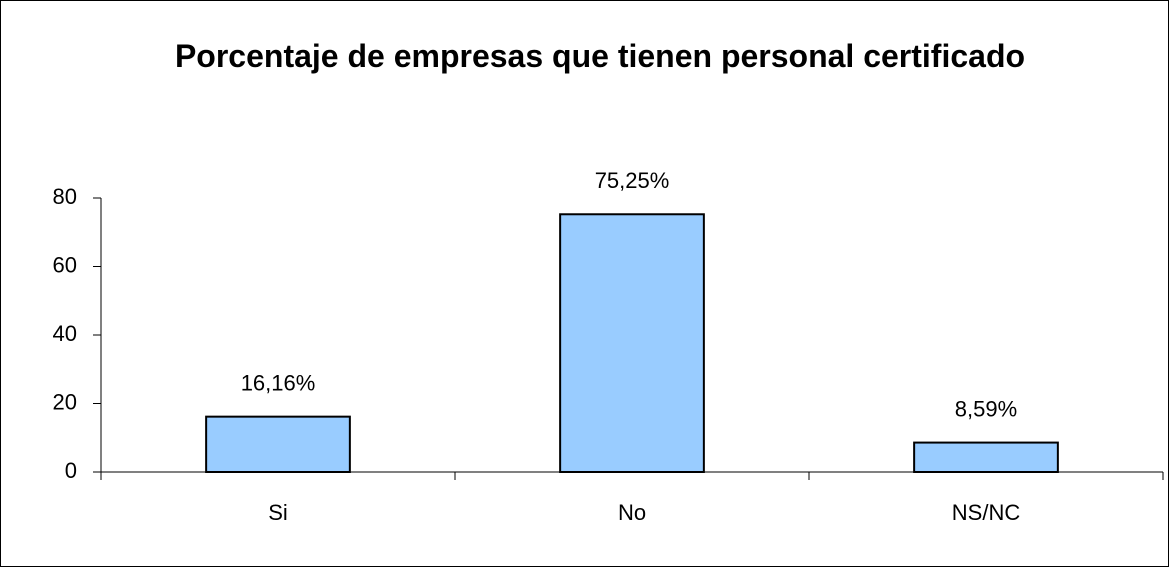 This screenshot has height=567, width=1169. I want to click on y-tick-label: 40, so click(65, 333).